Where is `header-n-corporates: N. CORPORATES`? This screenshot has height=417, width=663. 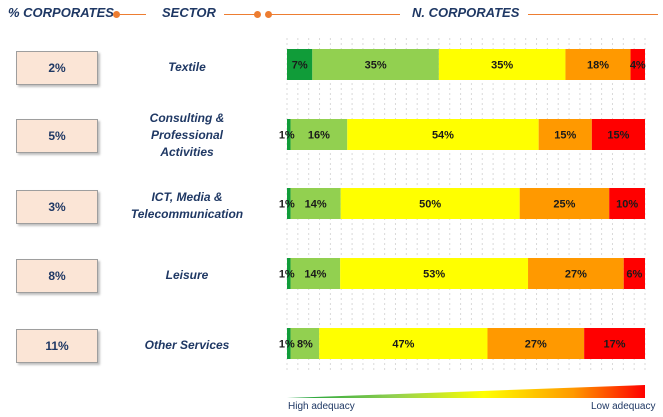 header-n-corporates: N. CORPORATES is located at coordinates (466, 12).